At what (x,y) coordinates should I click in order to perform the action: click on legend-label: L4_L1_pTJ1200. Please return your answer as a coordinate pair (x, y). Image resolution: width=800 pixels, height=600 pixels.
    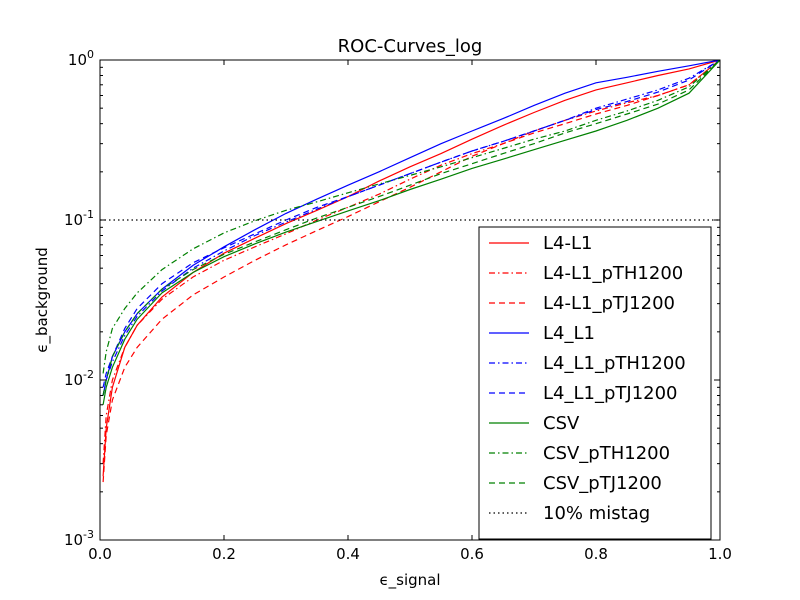
    Looking at the image, I should click on (610, 393).